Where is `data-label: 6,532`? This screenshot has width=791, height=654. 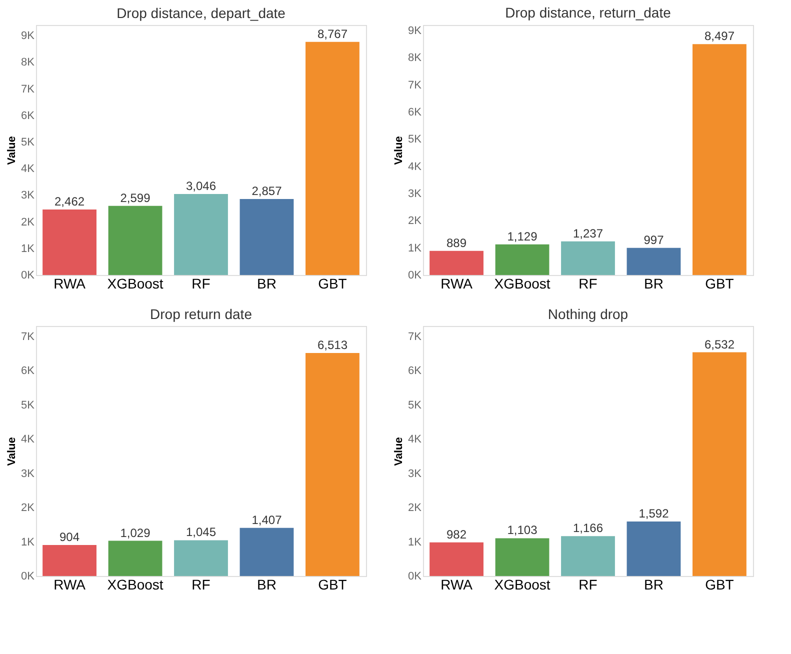 data-label: 6,532 is located at coordinates (719, 344).